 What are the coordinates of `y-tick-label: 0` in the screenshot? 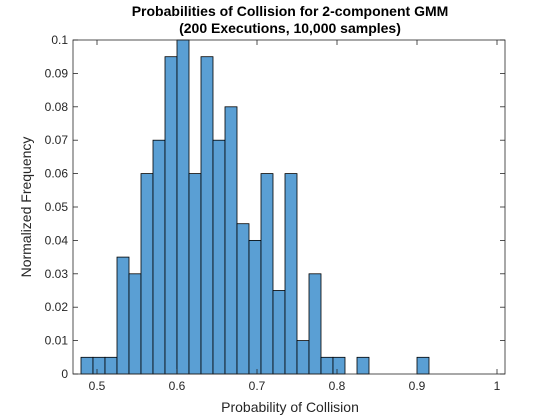 It's located at (64, 374).